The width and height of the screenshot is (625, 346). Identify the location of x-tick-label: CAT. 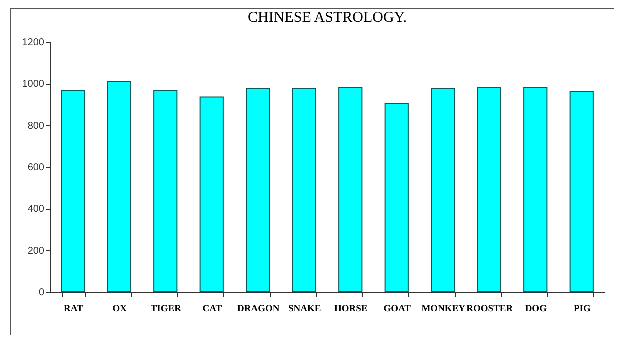
(212, 309).